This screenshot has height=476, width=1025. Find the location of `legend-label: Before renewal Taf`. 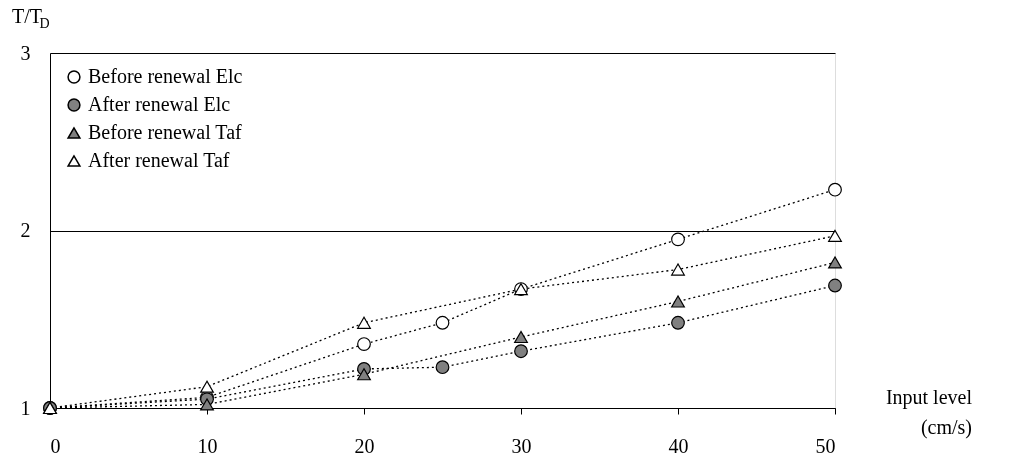

legend-label: Before renewal Taf is located at coordinates (165, 132).